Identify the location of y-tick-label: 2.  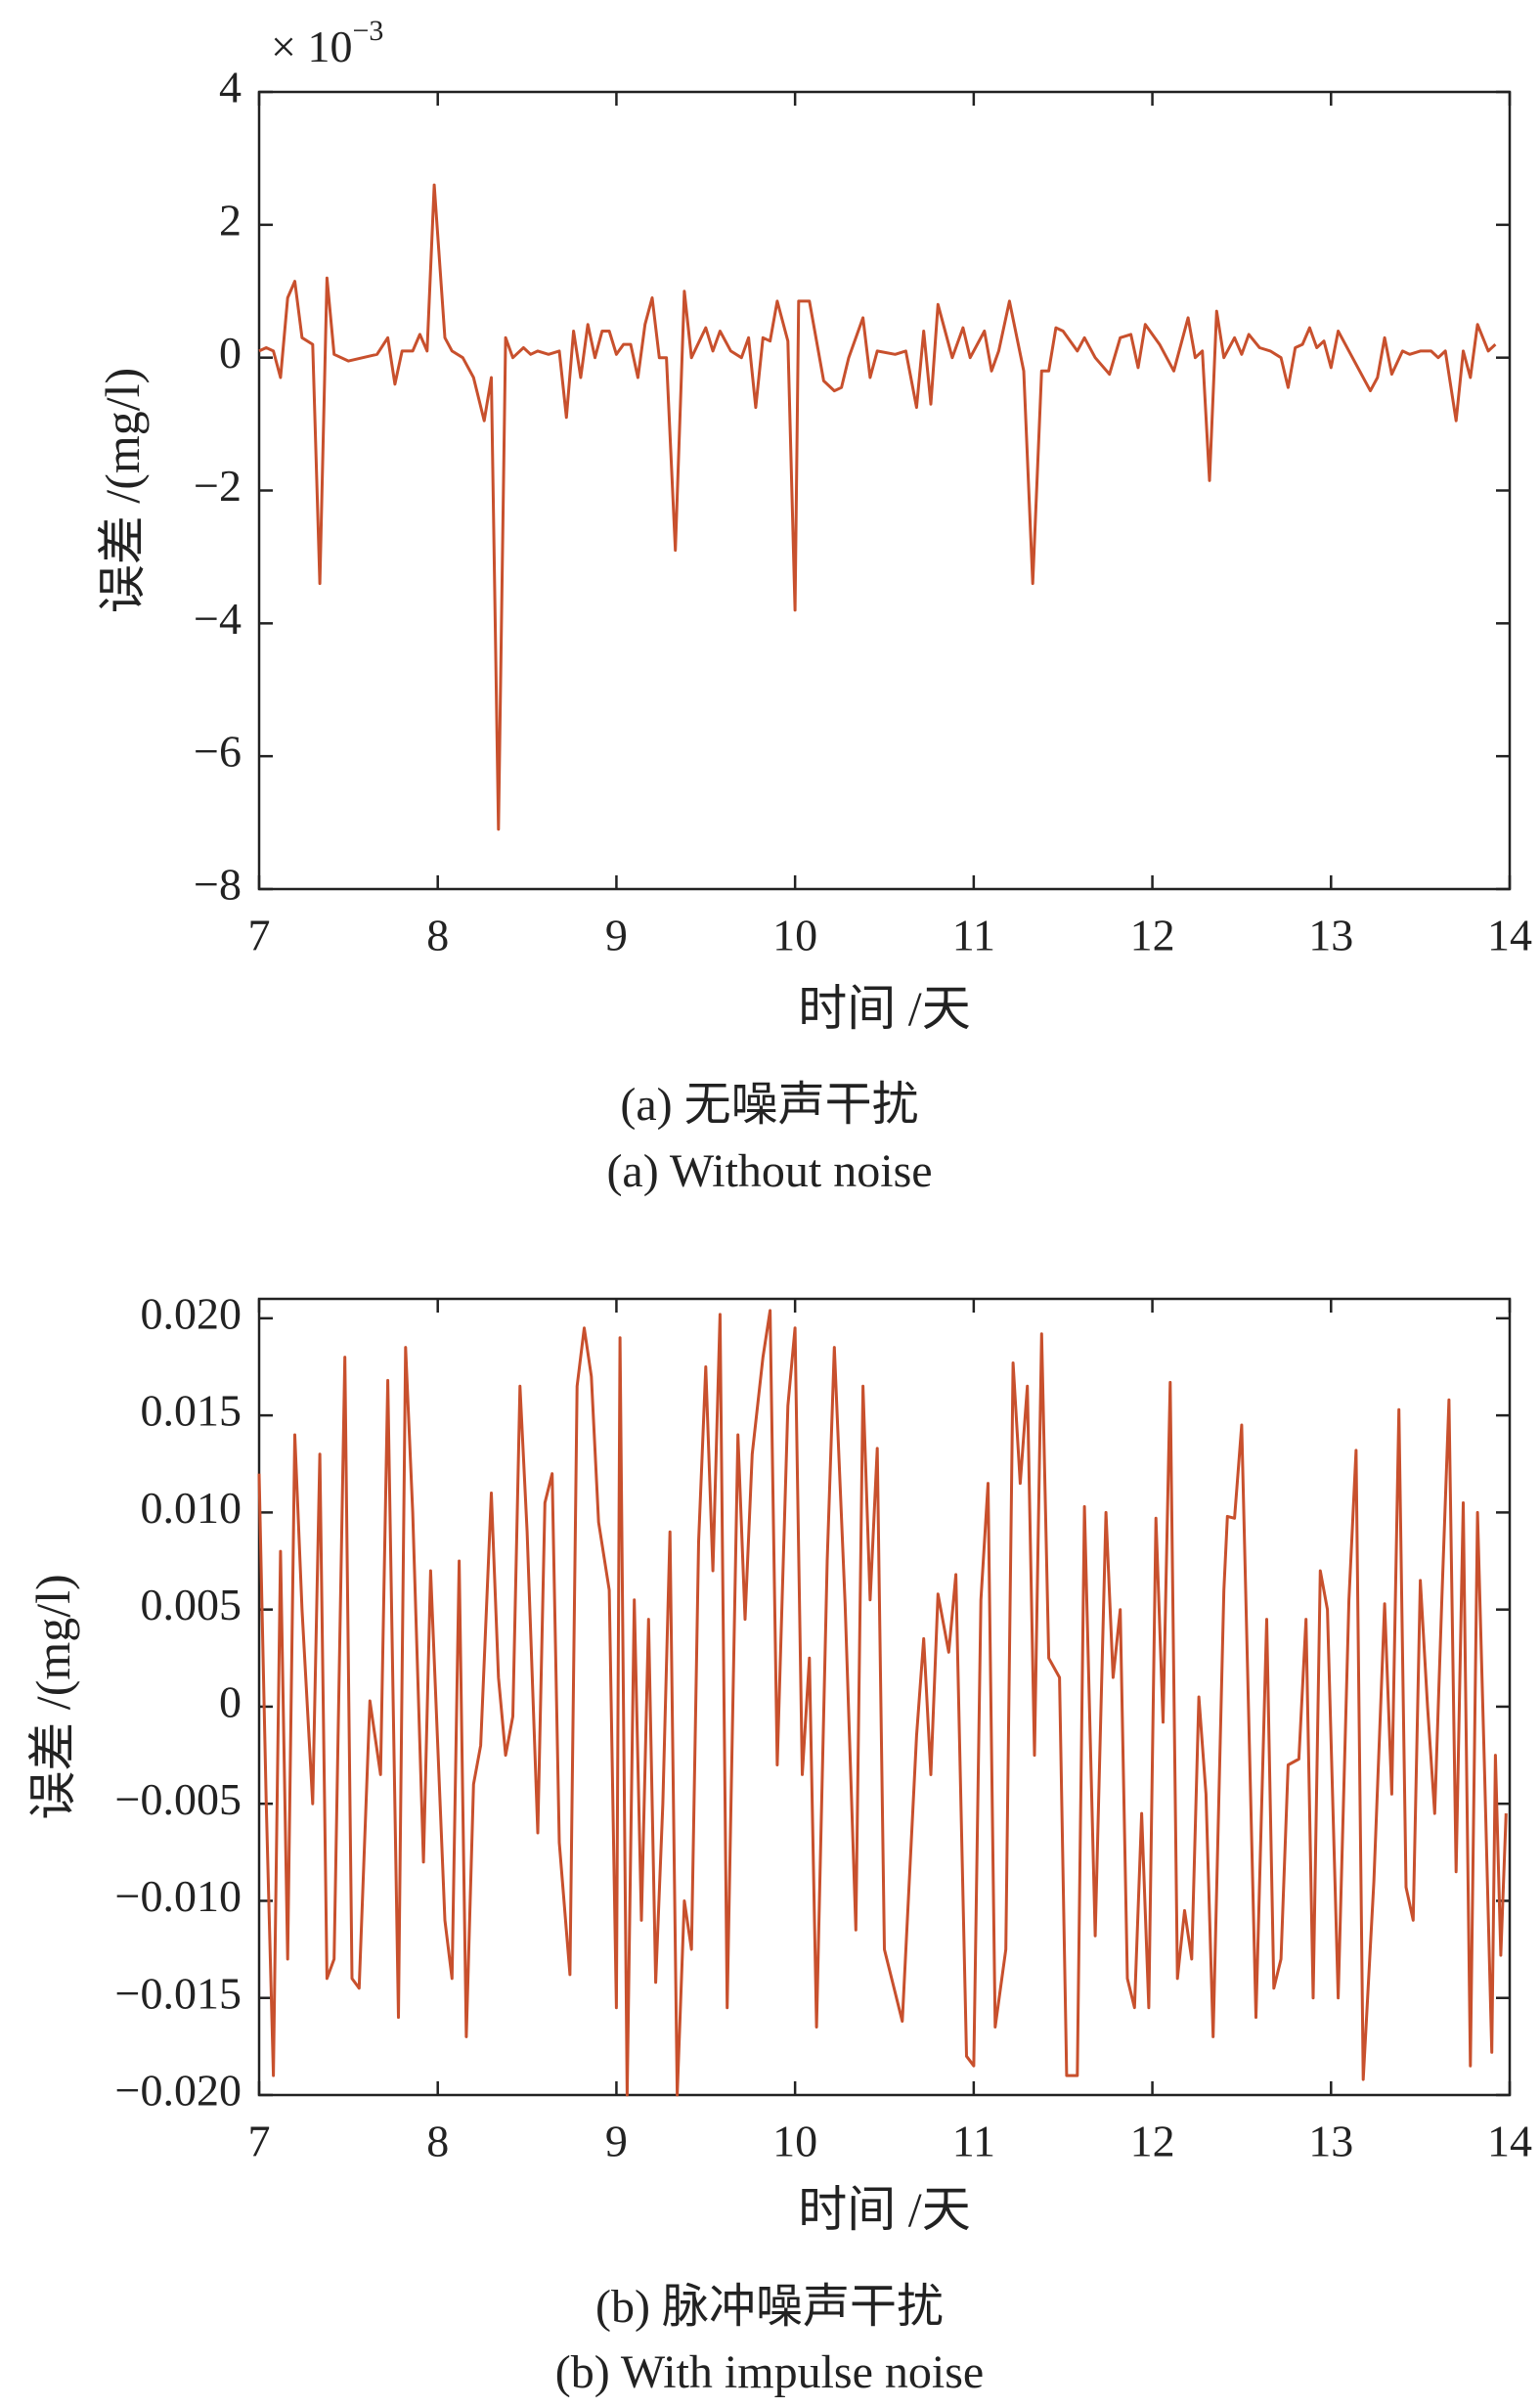
(230, 220).